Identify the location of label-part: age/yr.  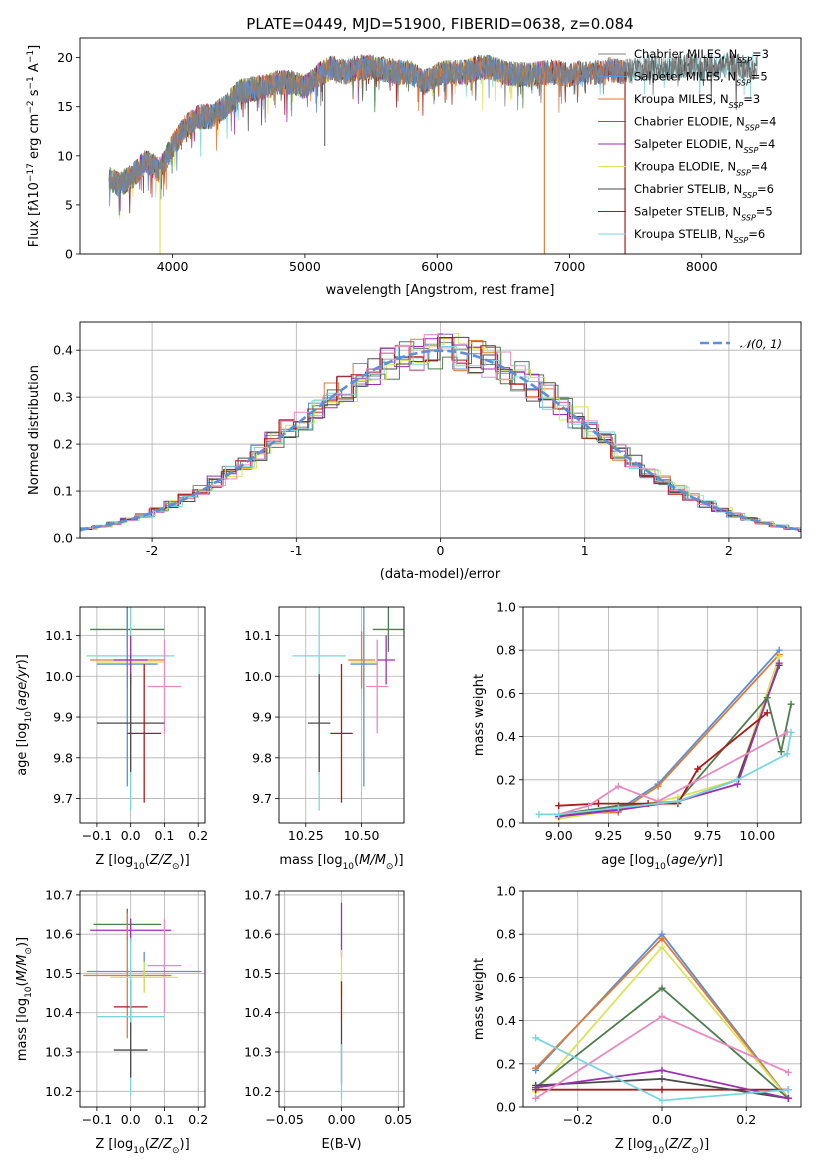
(692, 860).